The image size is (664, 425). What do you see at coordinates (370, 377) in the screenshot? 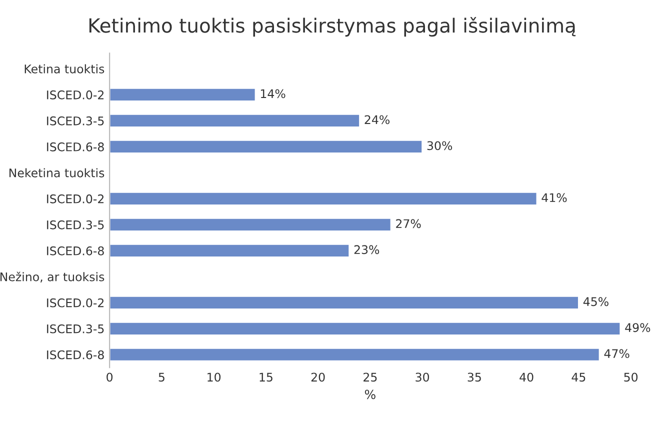
I see `x-tick-label: 25` at bounding box center [370, 377].